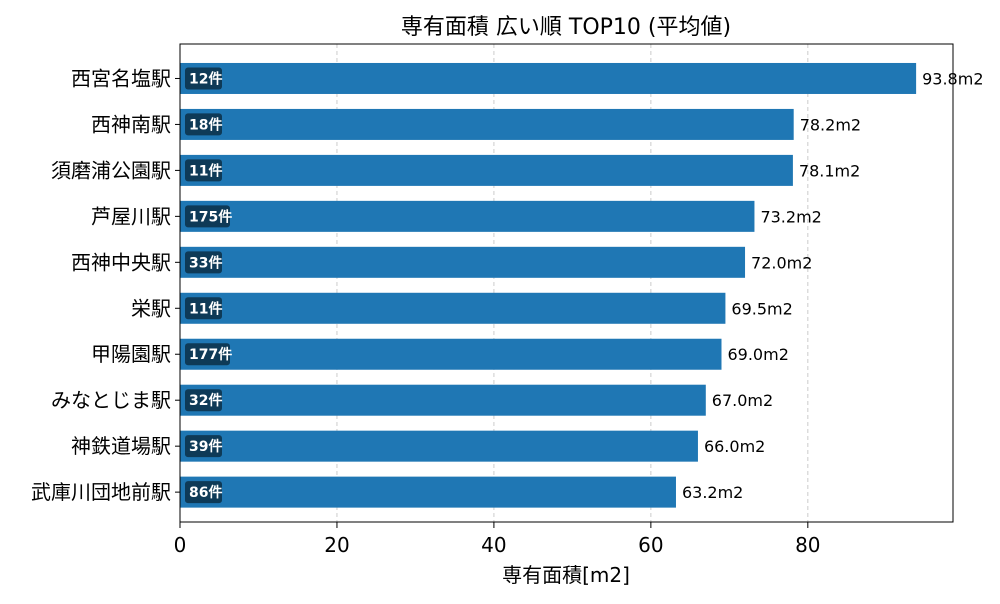 This screenshot has width=1000, height=604. I want to click on category-label: 芦屋川駅, so click(131, 216).